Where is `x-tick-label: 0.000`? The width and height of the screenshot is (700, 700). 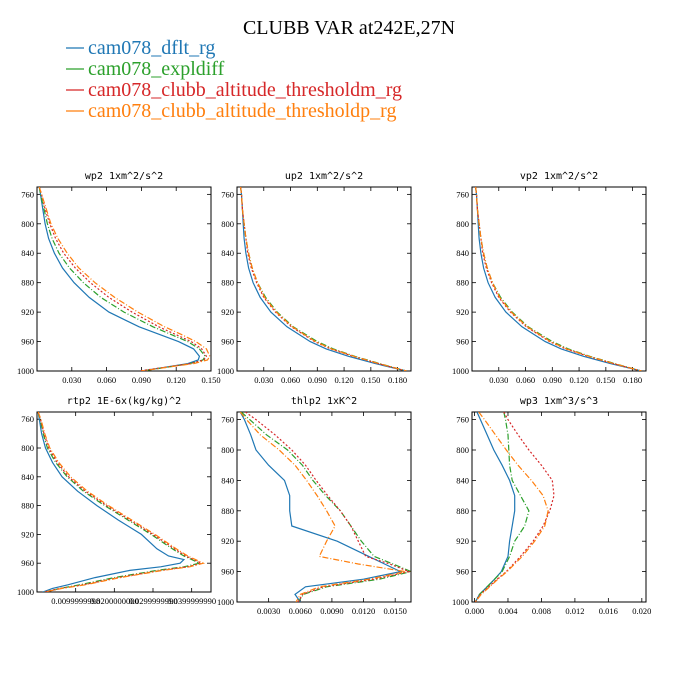
x-tick-label: 0.000 is located at coordinates (474, 611).